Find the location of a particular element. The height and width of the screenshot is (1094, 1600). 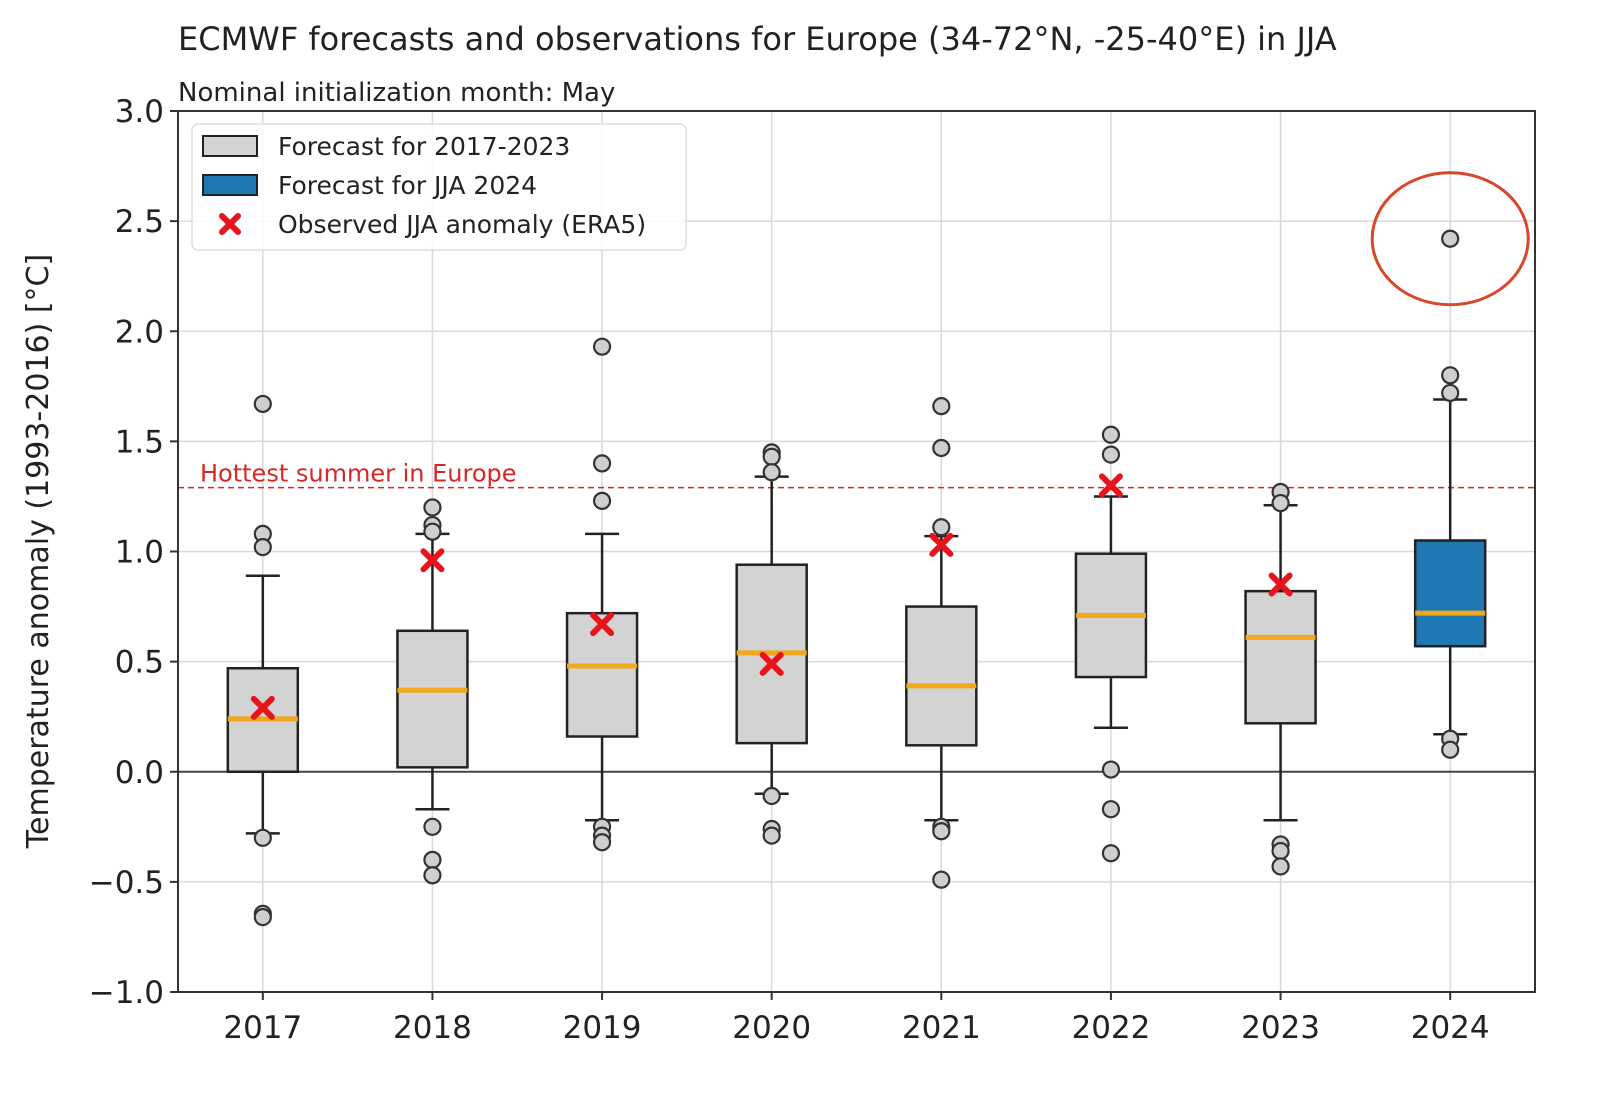

y-tick-label: 1.5 is located at coordinates (139, 442).